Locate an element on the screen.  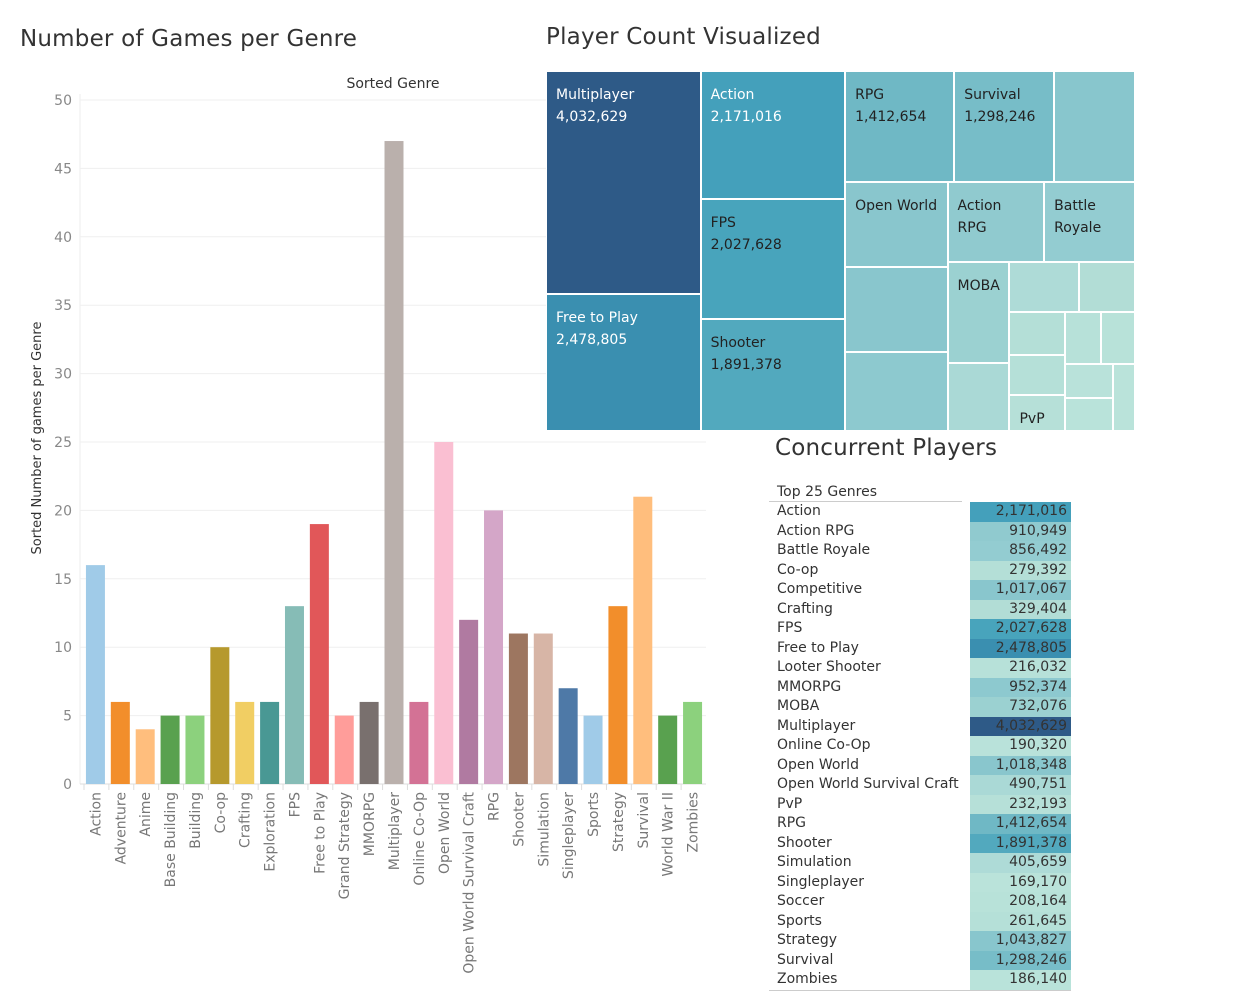
table-row: Strategy 1,043,827 is located at coordinates (920, 941).